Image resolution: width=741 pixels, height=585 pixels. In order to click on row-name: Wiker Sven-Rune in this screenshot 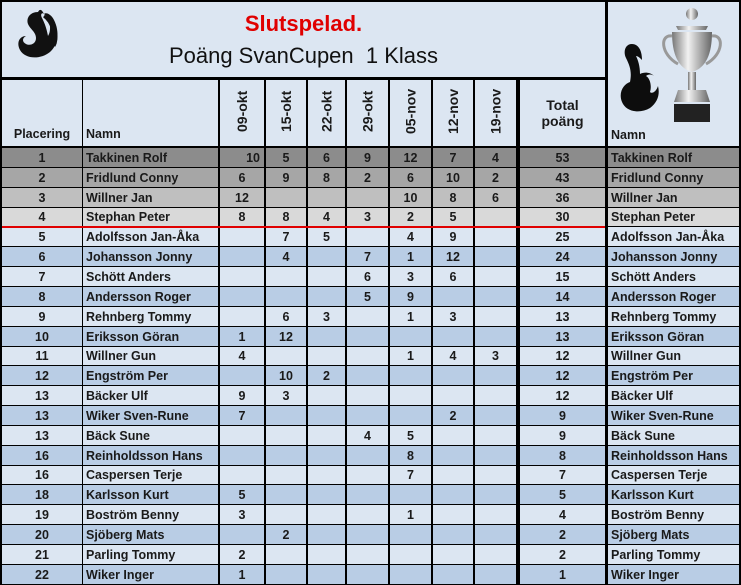, I will do `click(150, 415)`.